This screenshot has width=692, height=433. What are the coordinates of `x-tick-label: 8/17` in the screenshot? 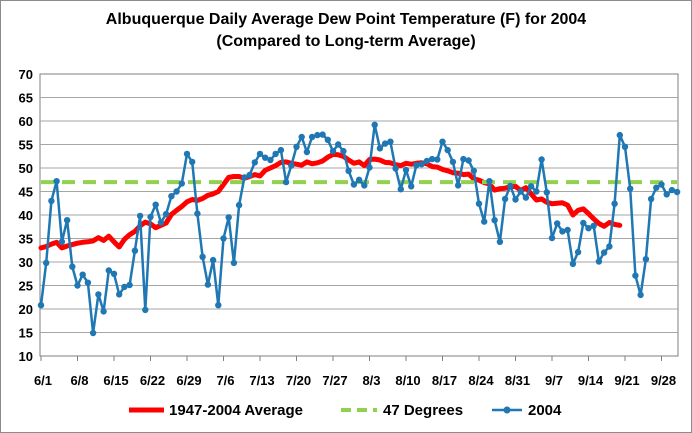 It's located at (444, 380).